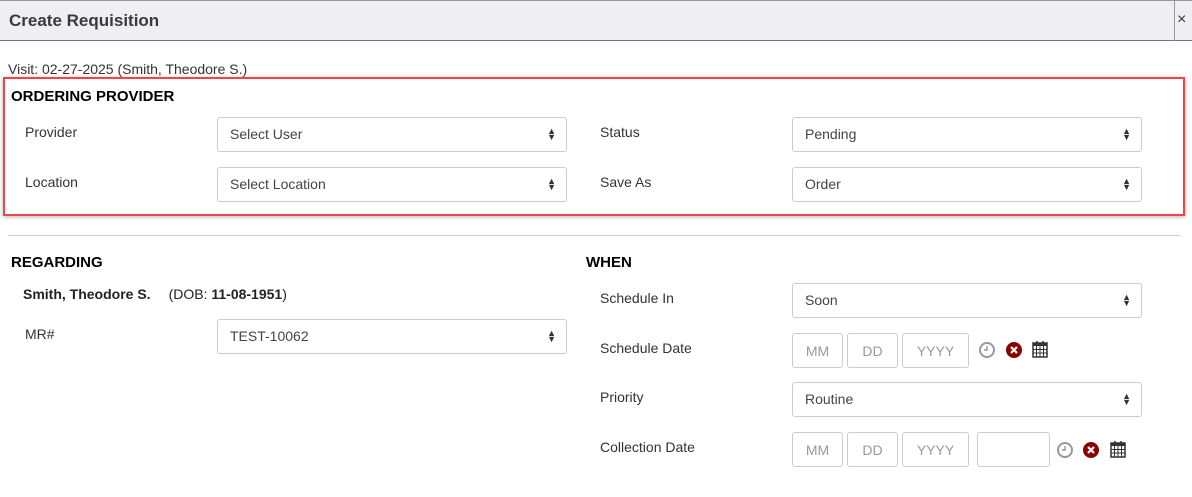  I want to click on provider-select: Select User ▲ ▼, so click(392, 134).